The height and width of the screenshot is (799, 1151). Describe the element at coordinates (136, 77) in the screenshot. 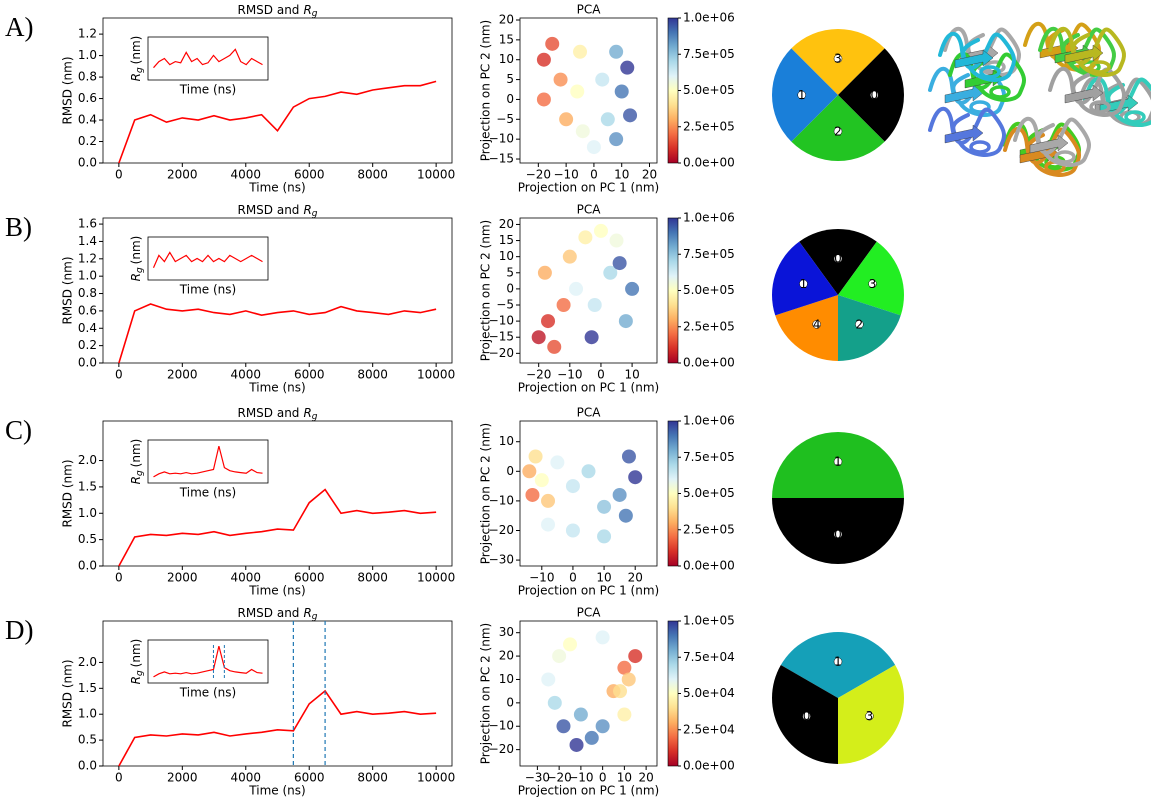

I see `inset-y-symbol: R` at that location.